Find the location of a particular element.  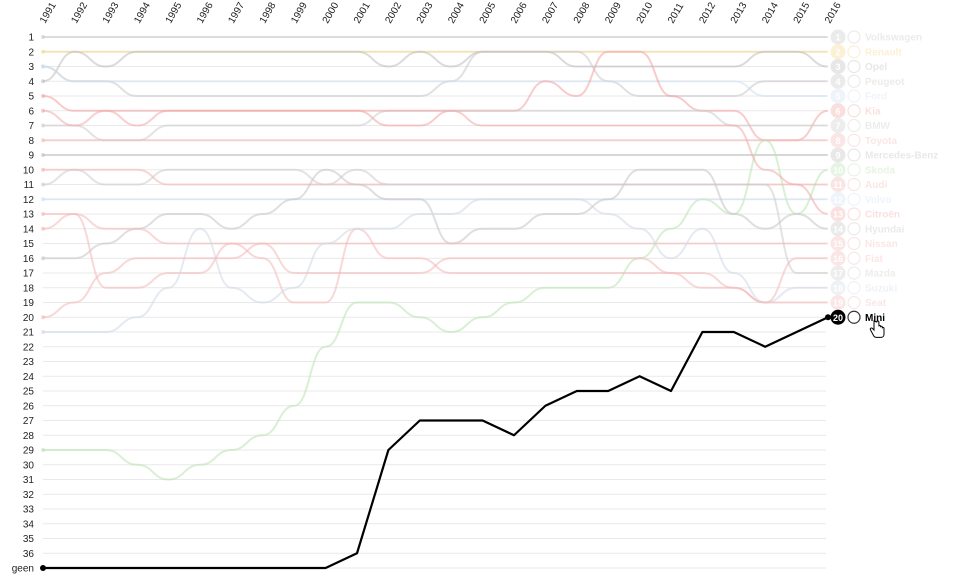

year-tick-label: 2006 is located at coordinates (519, 12).